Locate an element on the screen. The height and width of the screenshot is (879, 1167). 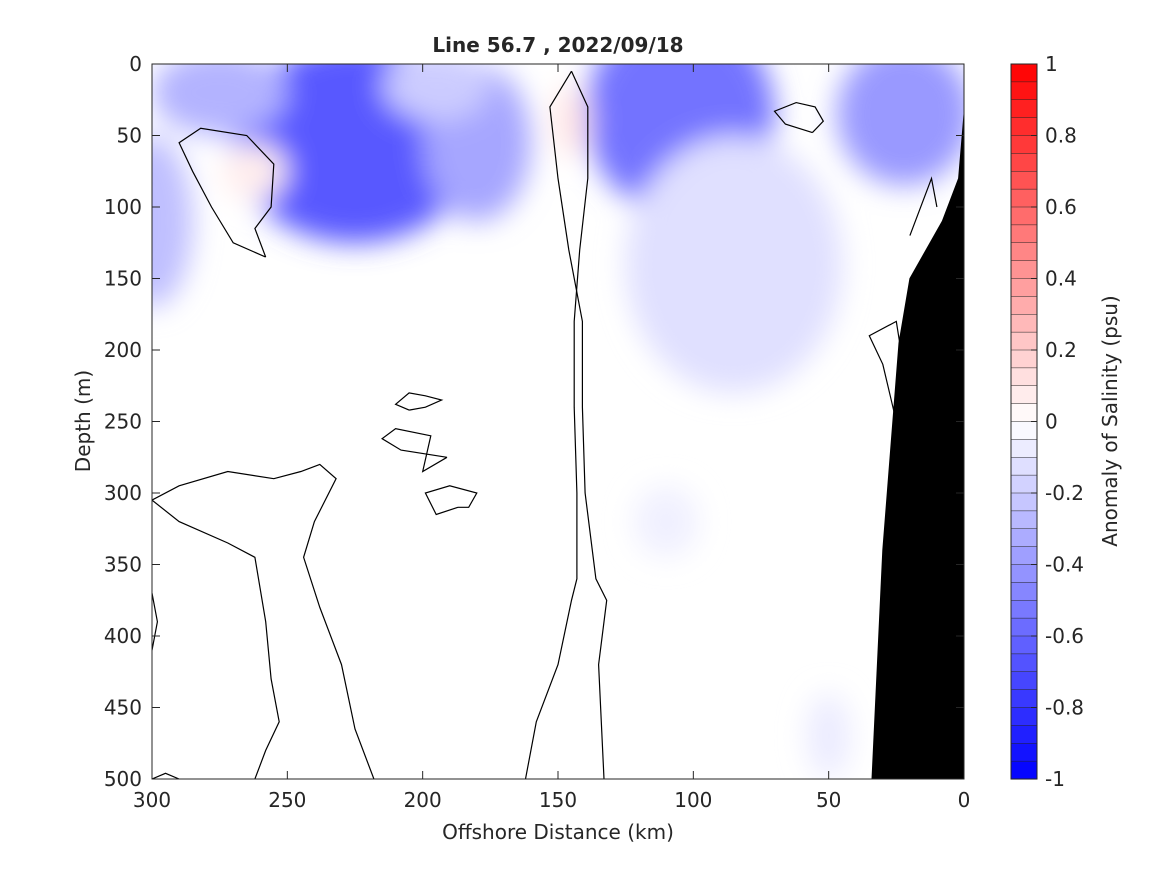
x-tick-label: 100 is located at coordinates (693, 800).